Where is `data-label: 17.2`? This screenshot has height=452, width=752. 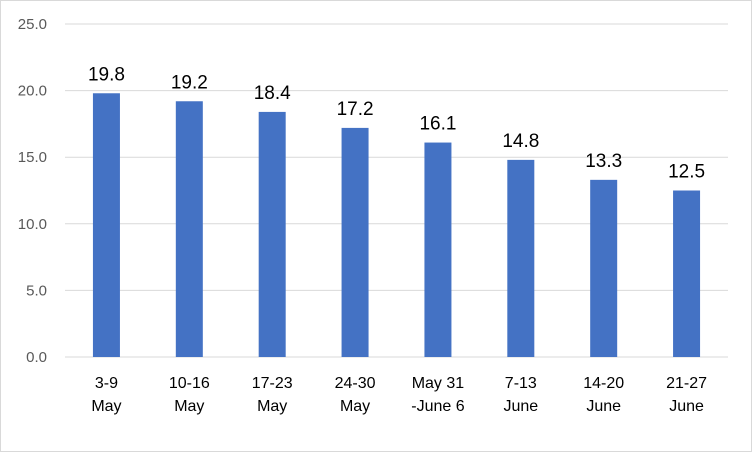
data-label: 17.2 is located at coordinates (355, 109).